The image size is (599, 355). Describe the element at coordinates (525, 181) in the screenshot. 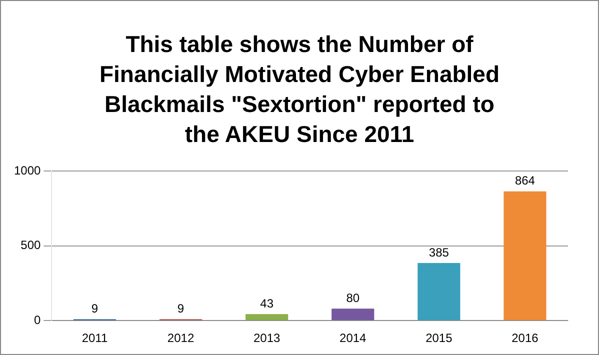

I see `data-label: 864` at that location.